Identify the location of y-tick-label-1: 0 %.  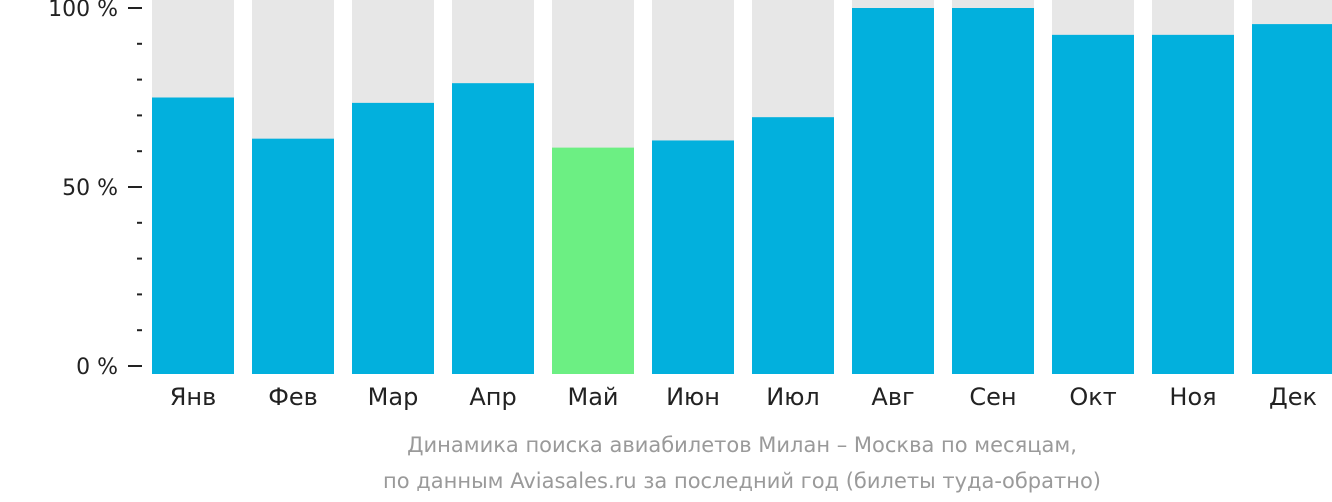
(97, 367).